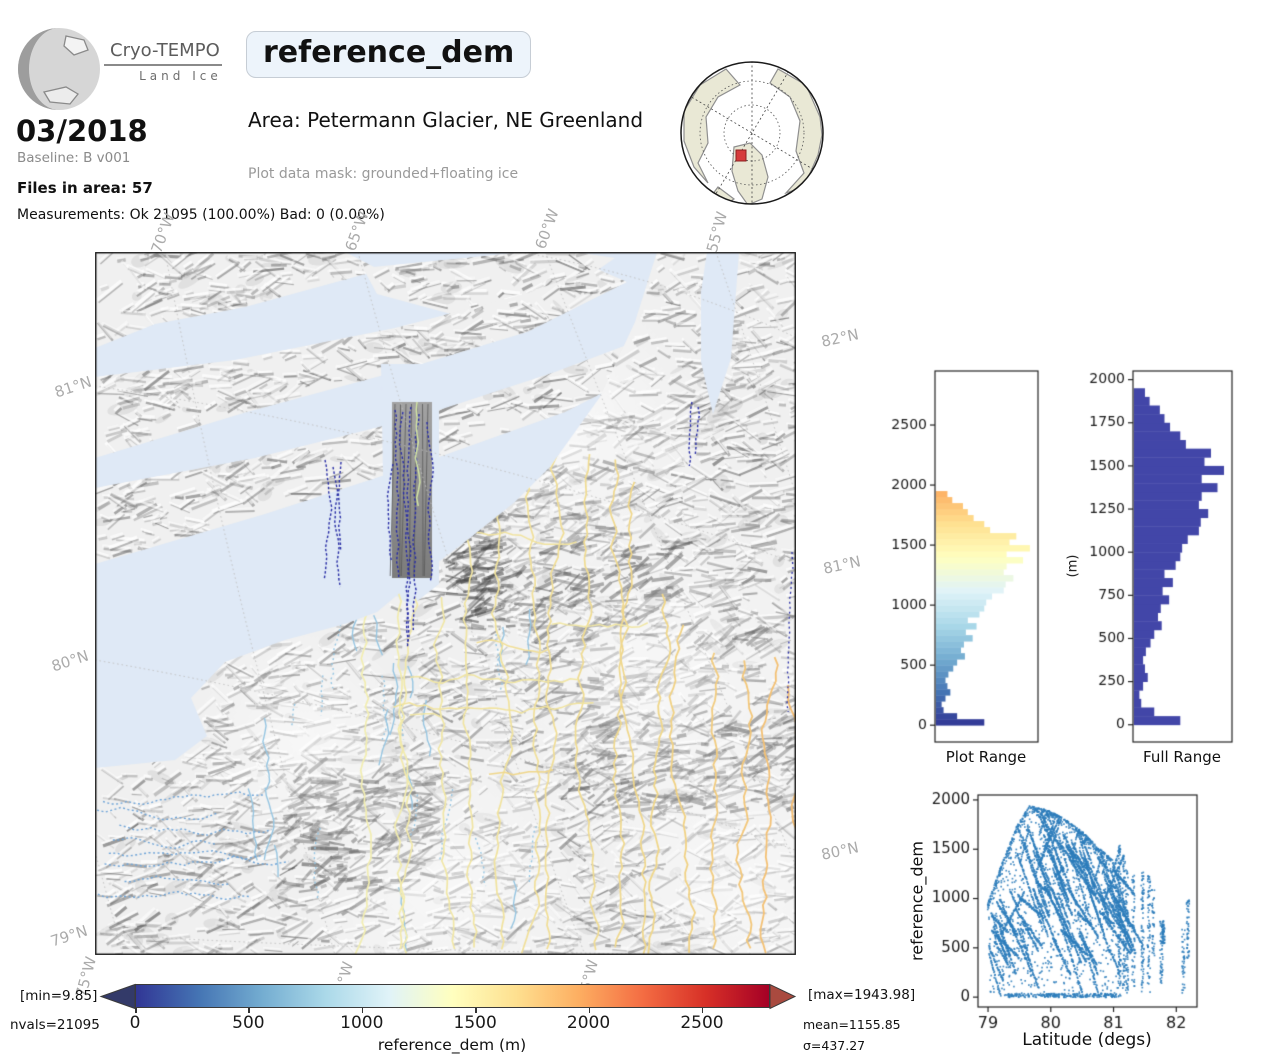 This screenshot has width=1272, height=1060. Describe the element at coordinates (248, 1023) in the screenshot. I see `colorbar-tick-label: 500` at that location.